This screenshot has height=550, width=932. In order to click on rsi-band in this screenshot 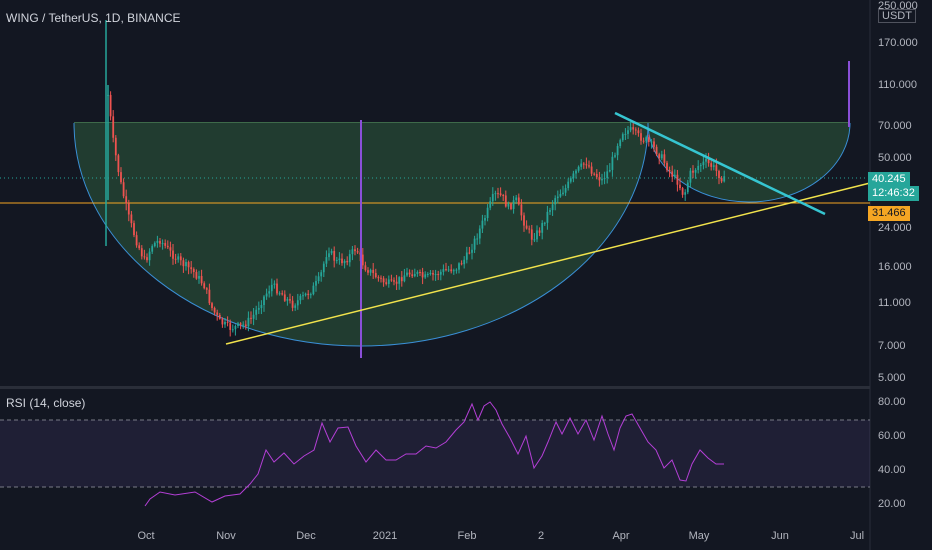, I will do `click(435, 453)`.